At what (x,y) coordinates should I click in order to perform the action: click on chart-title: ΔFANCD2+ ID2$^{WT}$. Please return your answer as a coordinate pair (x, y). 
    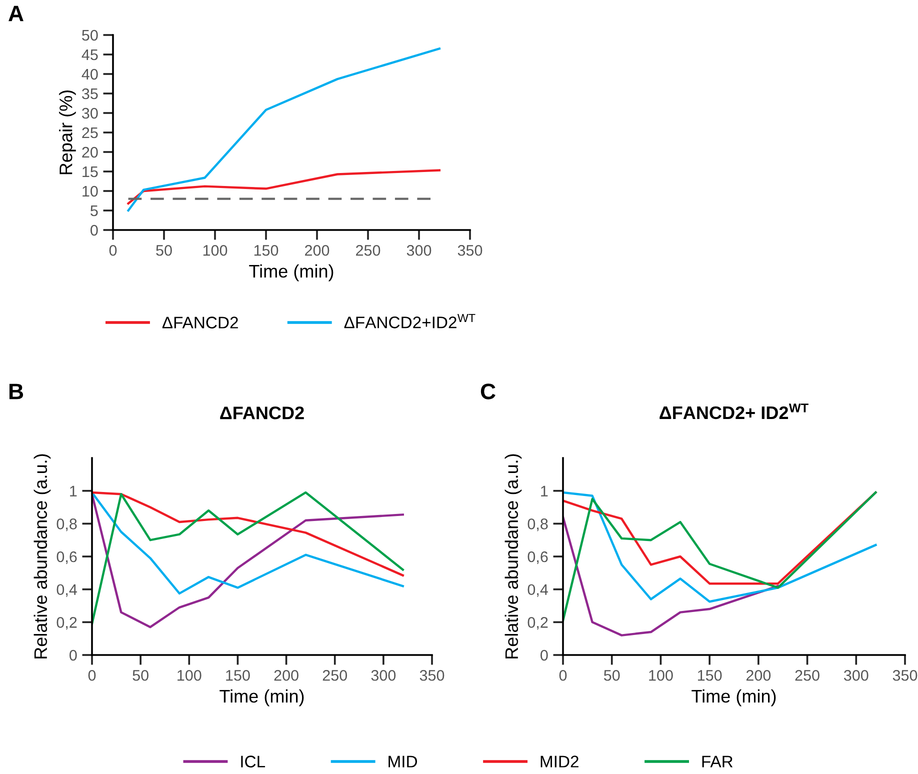
    Looking at the image, I should click on (734, 412).